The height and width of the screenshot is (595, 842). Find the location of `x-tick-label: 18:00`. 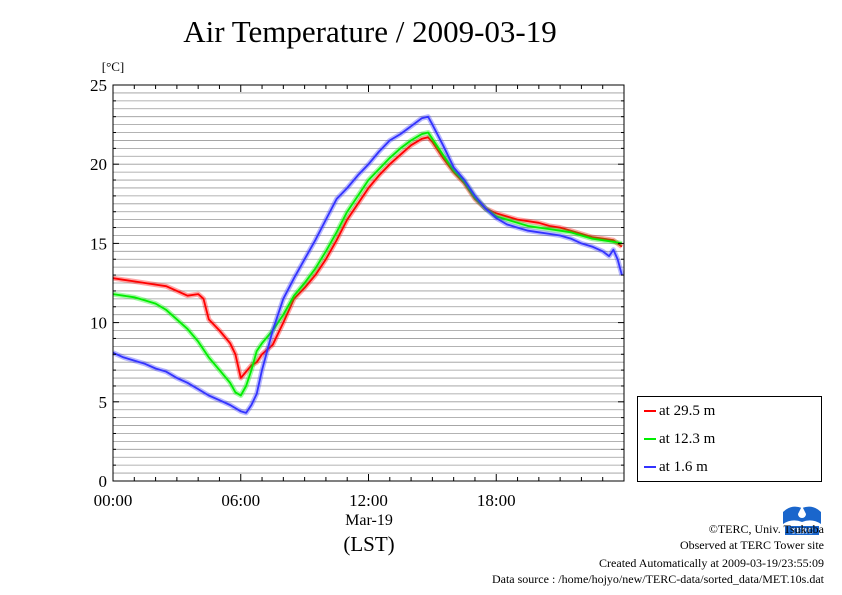

x-tick-label: 18:00 is located at coordinates (496, 500).